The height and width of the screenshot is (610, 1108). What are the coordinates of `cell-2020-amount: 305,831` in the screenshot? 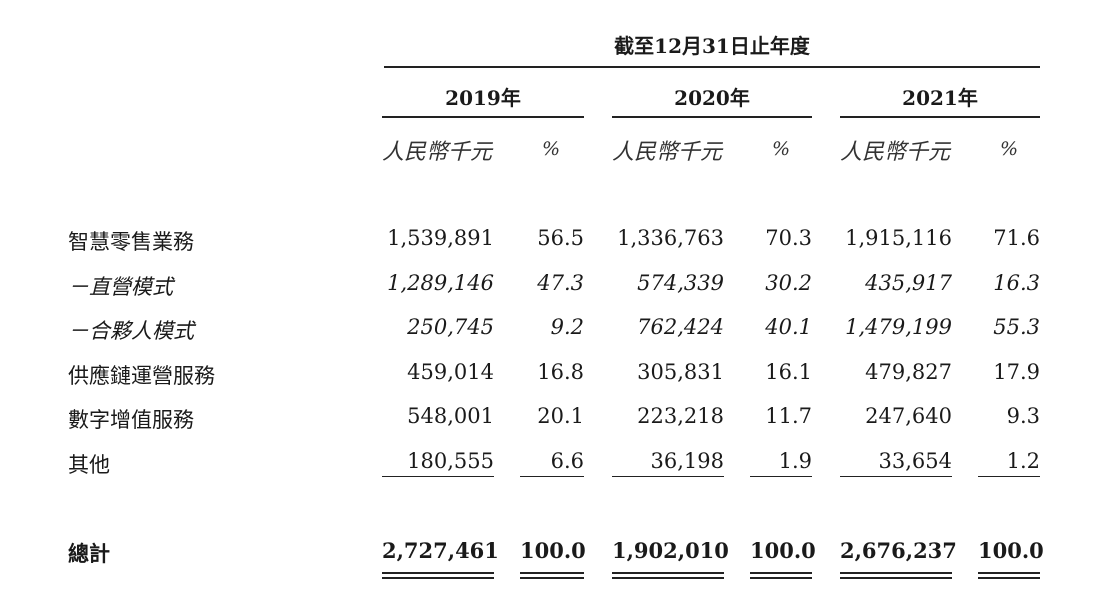 It's located at (680, 372).